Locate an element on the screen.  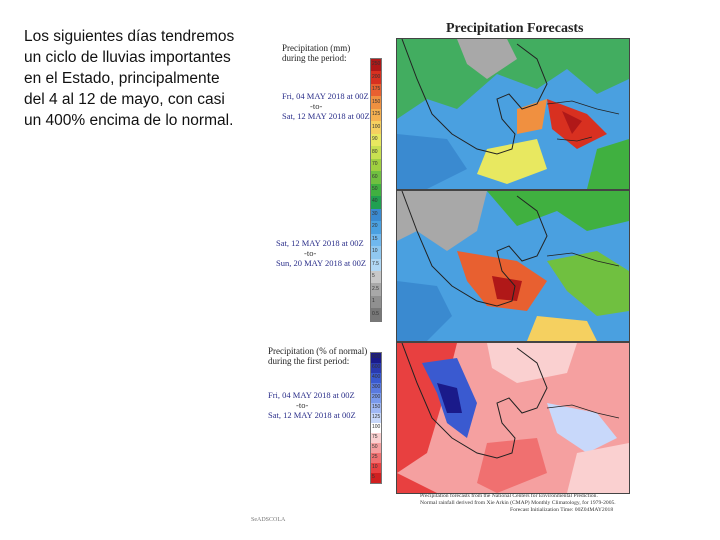
colorbar-tick-label: 70 is located at coordinates (375, 164).